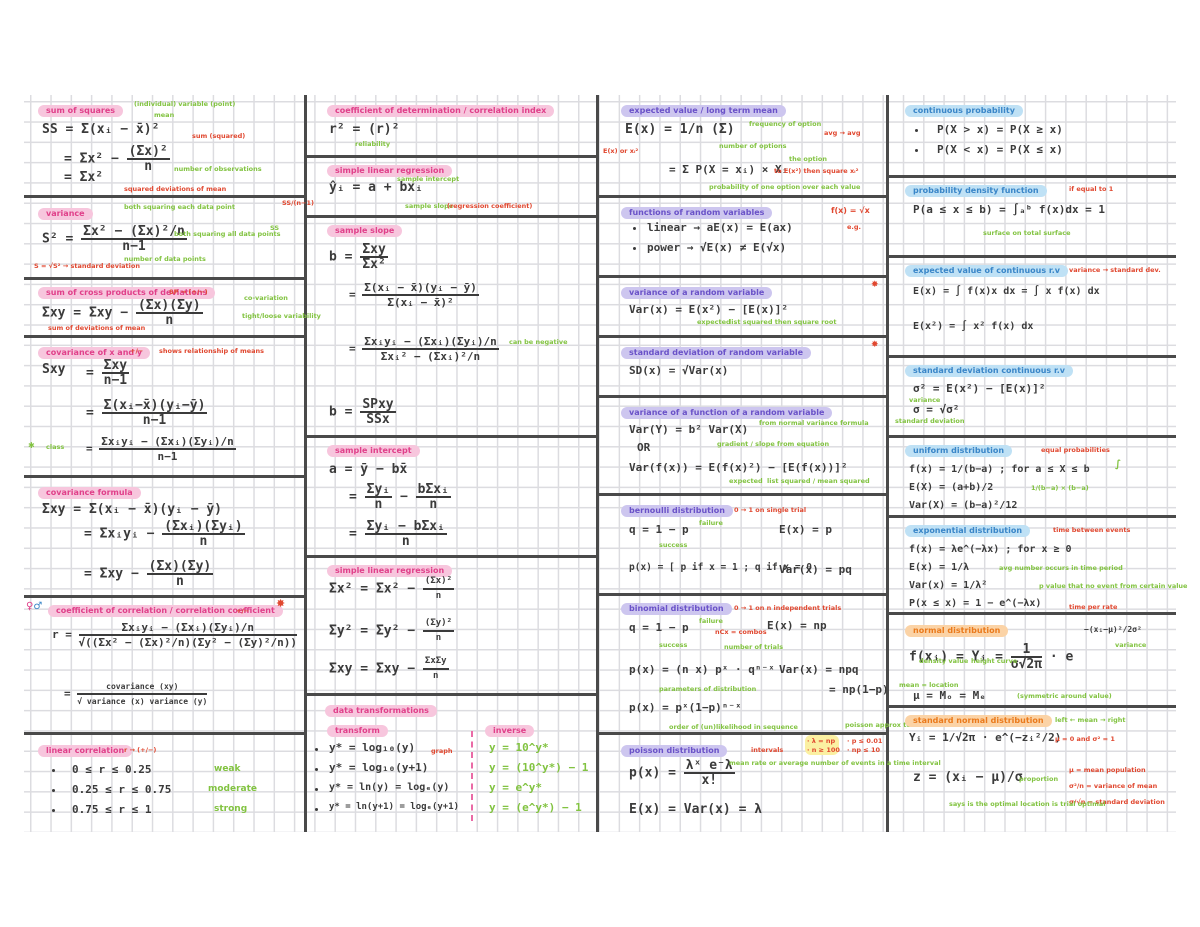  I want to click on annotation: number of options, so click(753, 146).